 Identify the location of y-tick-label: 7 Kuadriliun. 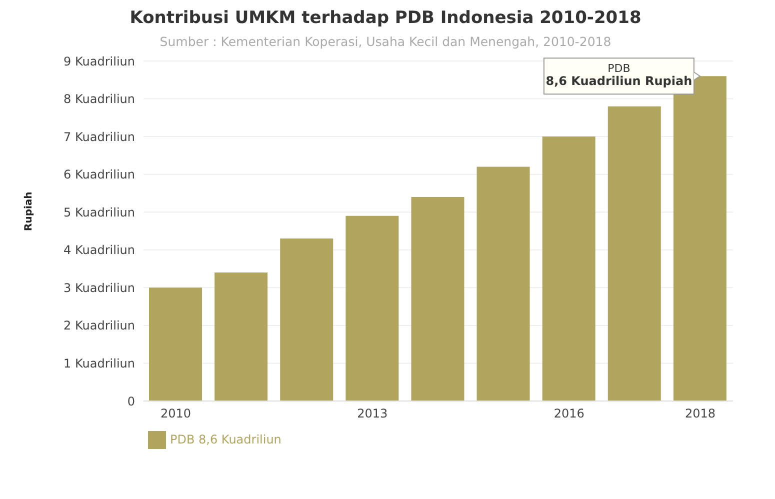
(99, 137).